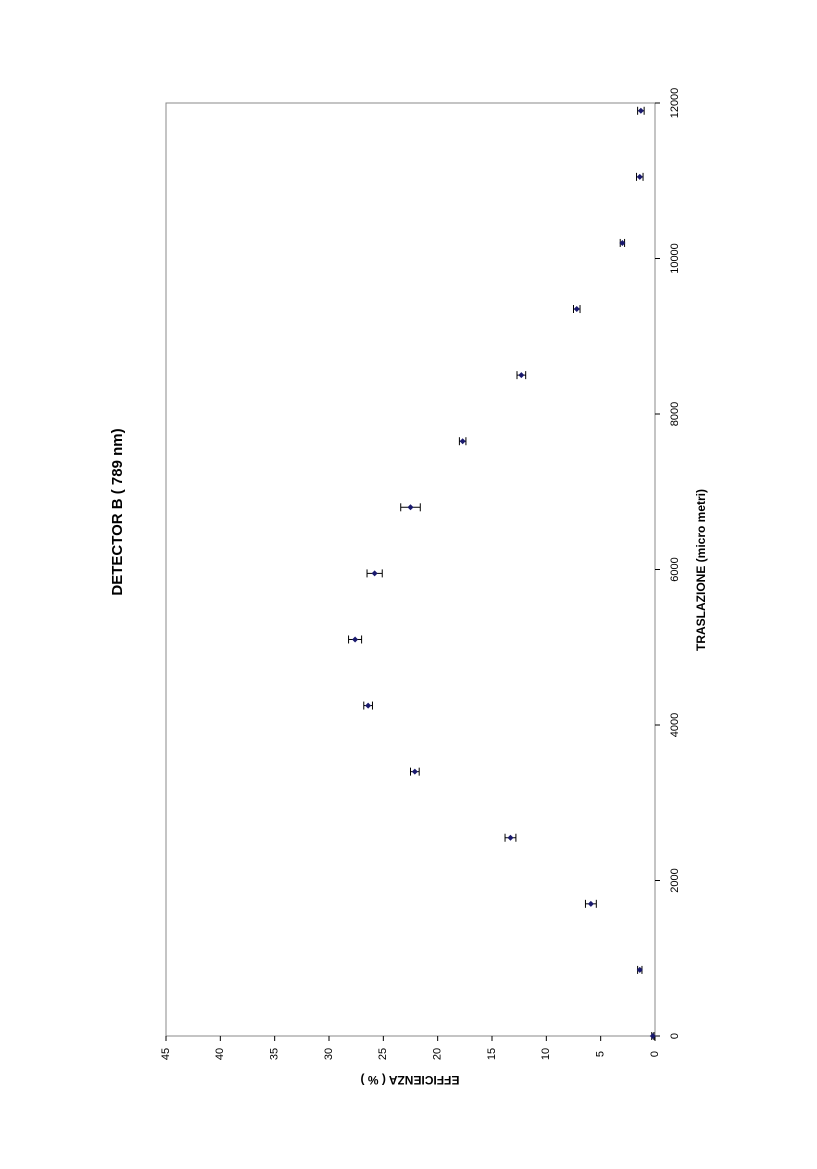 Image resolution: width=817 pixels, height=1169 pixels. What do you see at coordinates (675, 1036) in the screenshot?
I see `x-tick-label: 0` at bounding box center [675, 1036].